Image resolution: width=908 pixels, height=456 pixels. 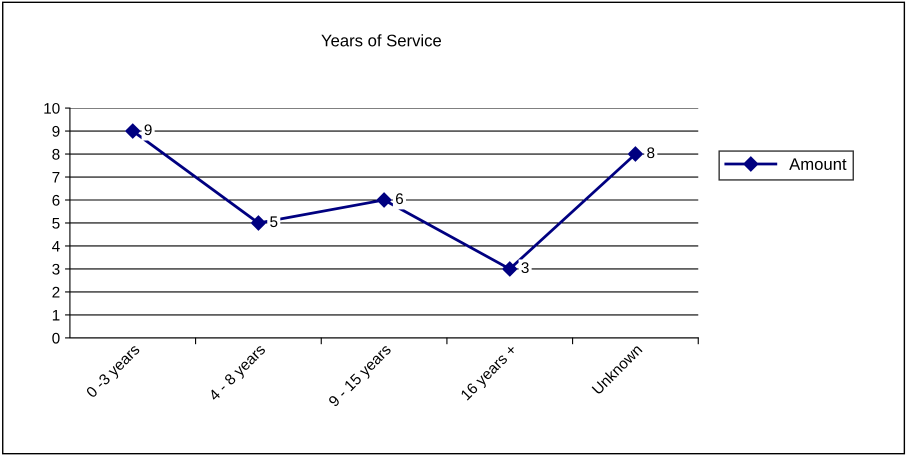 I want to click on legend-label: Amount, so click(x=817, y=164).